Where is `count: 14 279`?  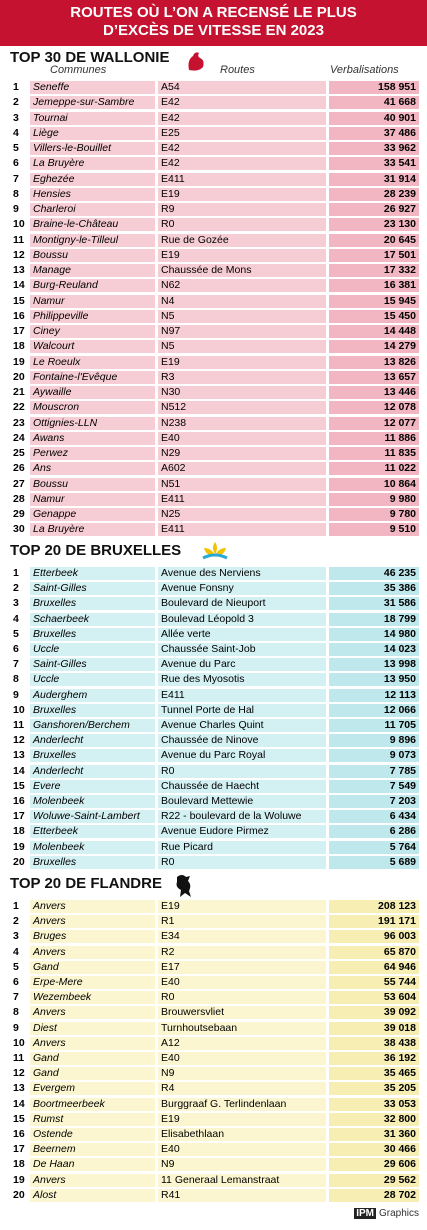
count: 14 279 is located at coordinates (374, 347).